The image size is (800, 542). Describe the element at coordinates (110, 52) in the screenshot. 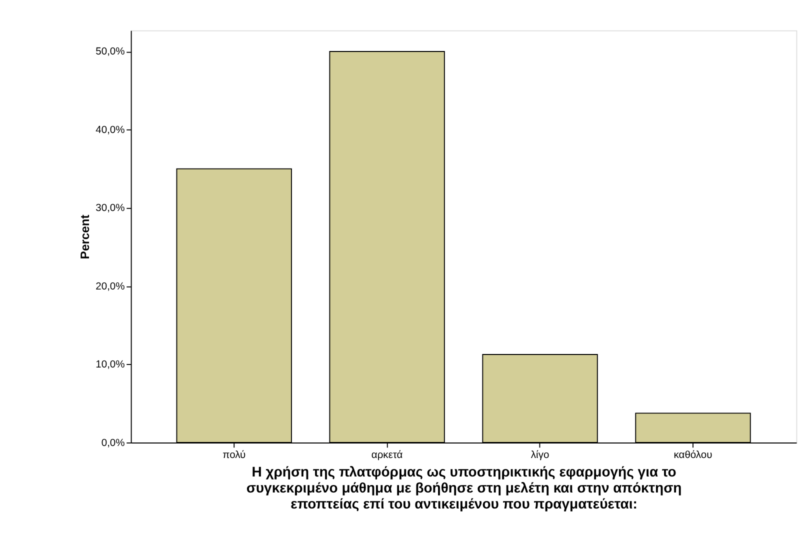

I see `y-tick-label: 50,0%` at that location.